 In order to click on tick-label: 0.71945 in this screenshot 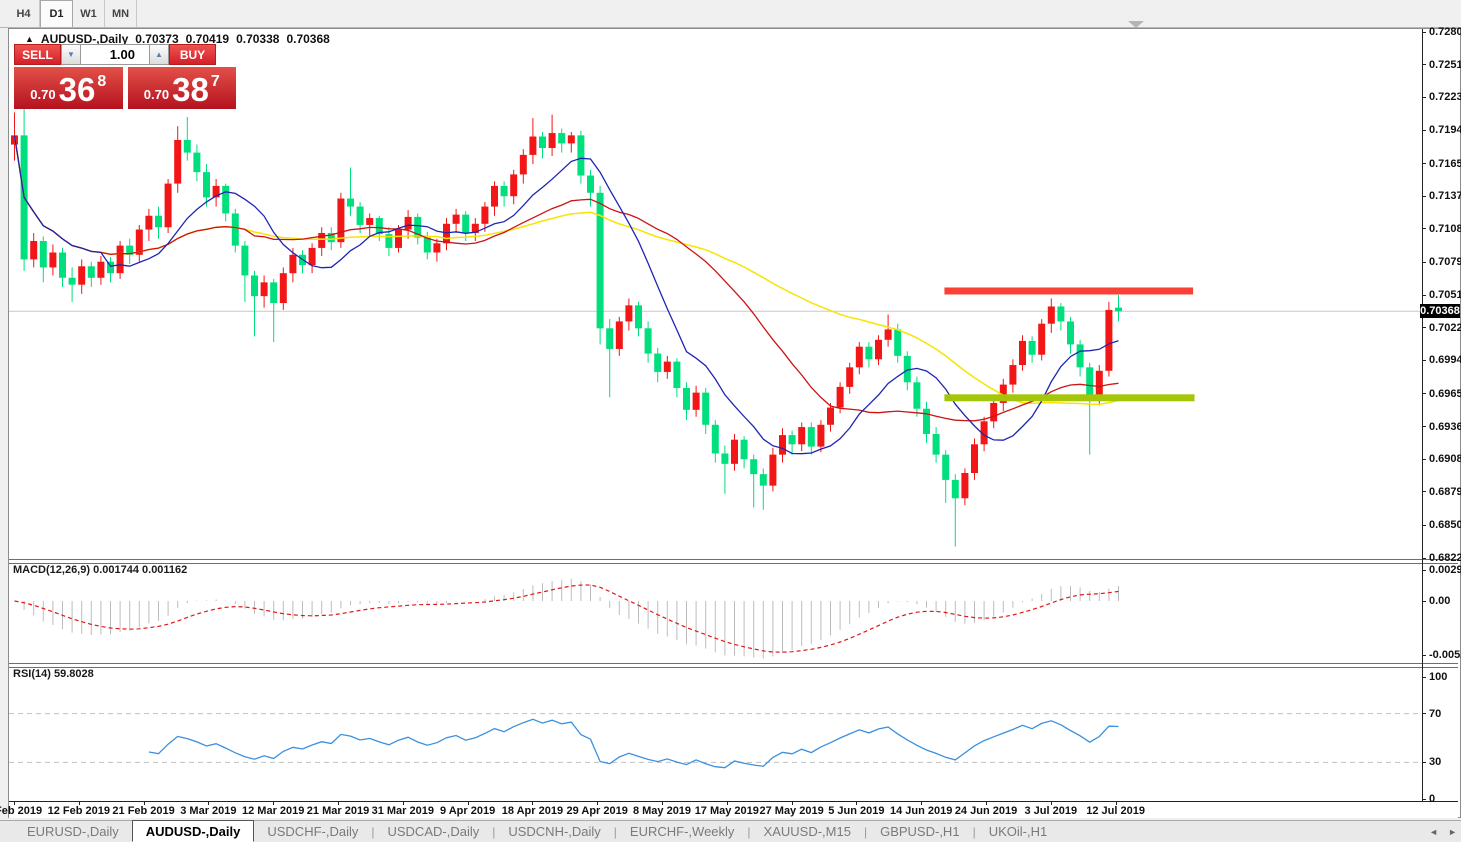, I will do `click(1445, 130)`.